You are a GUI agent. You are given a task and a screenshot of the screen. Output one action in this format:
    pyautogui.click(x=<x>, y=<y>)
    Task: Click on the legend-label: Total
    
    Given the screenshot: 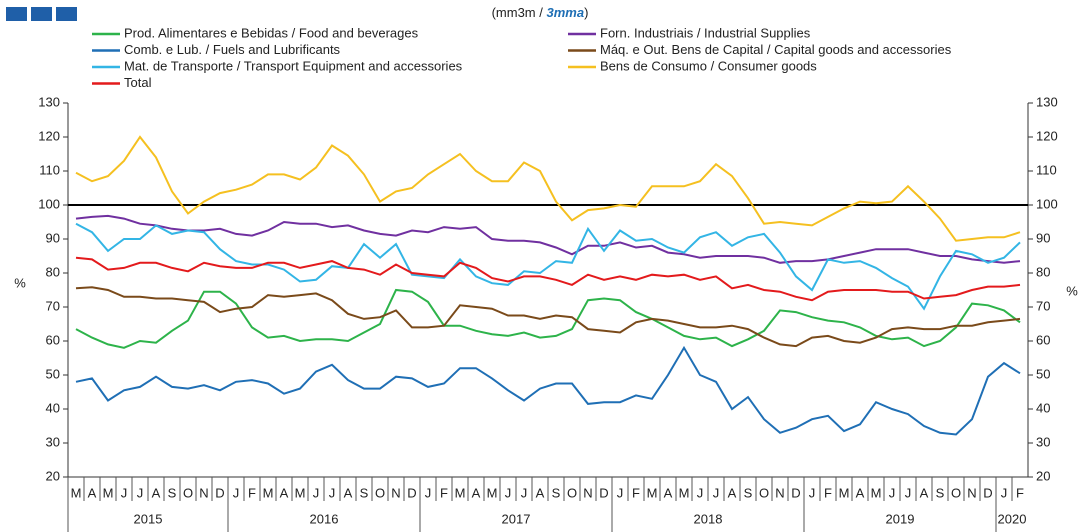 What is the action you would take?
    pyautogui.click(x=138, y=82)
    